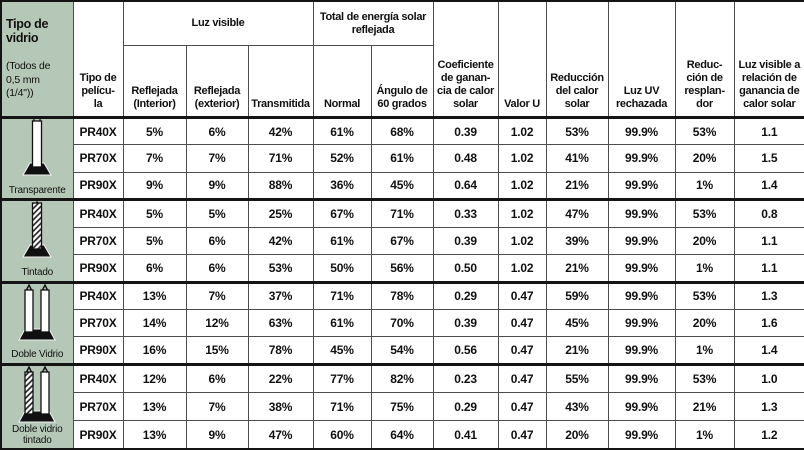 The width and height of the screenshot is (804, 450). What do you see at coordinates (280, 82) in the screenshot?
I see `header-transmitida: Transmitida` at bounding box center [280, 82].